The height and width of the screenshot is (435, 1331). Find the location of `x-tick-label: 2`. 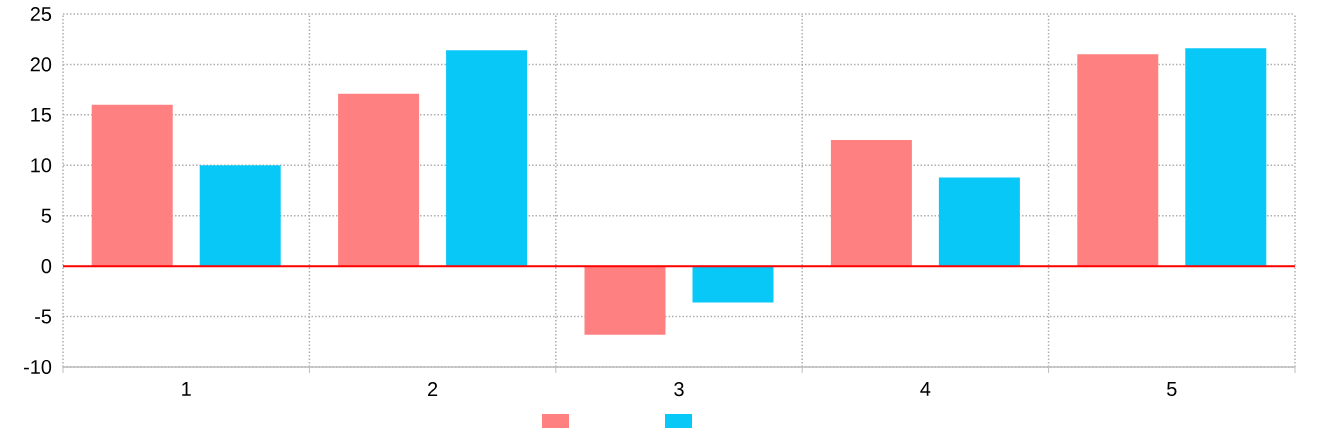

x-tick-label: 2 is located at coordinates (433, 389).